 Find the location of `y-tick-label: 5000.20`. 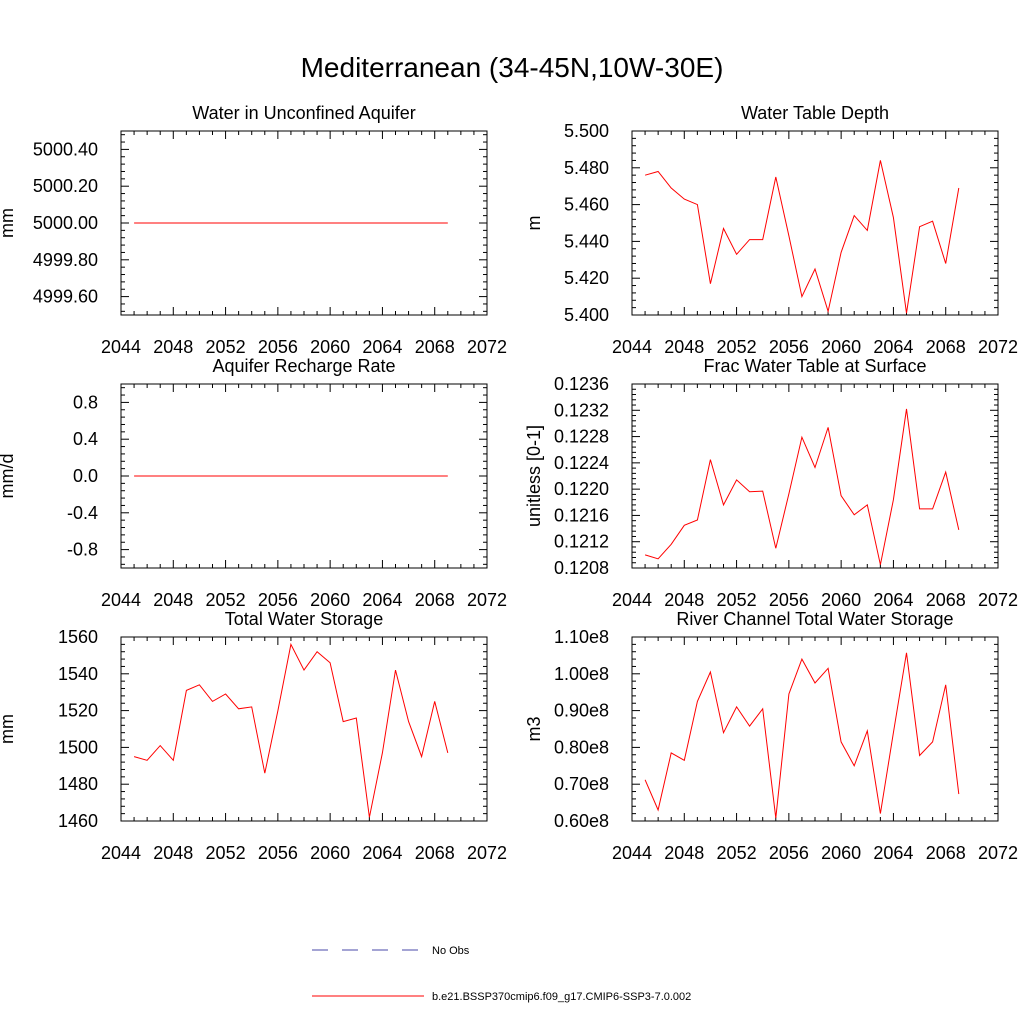

y-tick-label: 5000.20 is located at coordinates (65, 186).